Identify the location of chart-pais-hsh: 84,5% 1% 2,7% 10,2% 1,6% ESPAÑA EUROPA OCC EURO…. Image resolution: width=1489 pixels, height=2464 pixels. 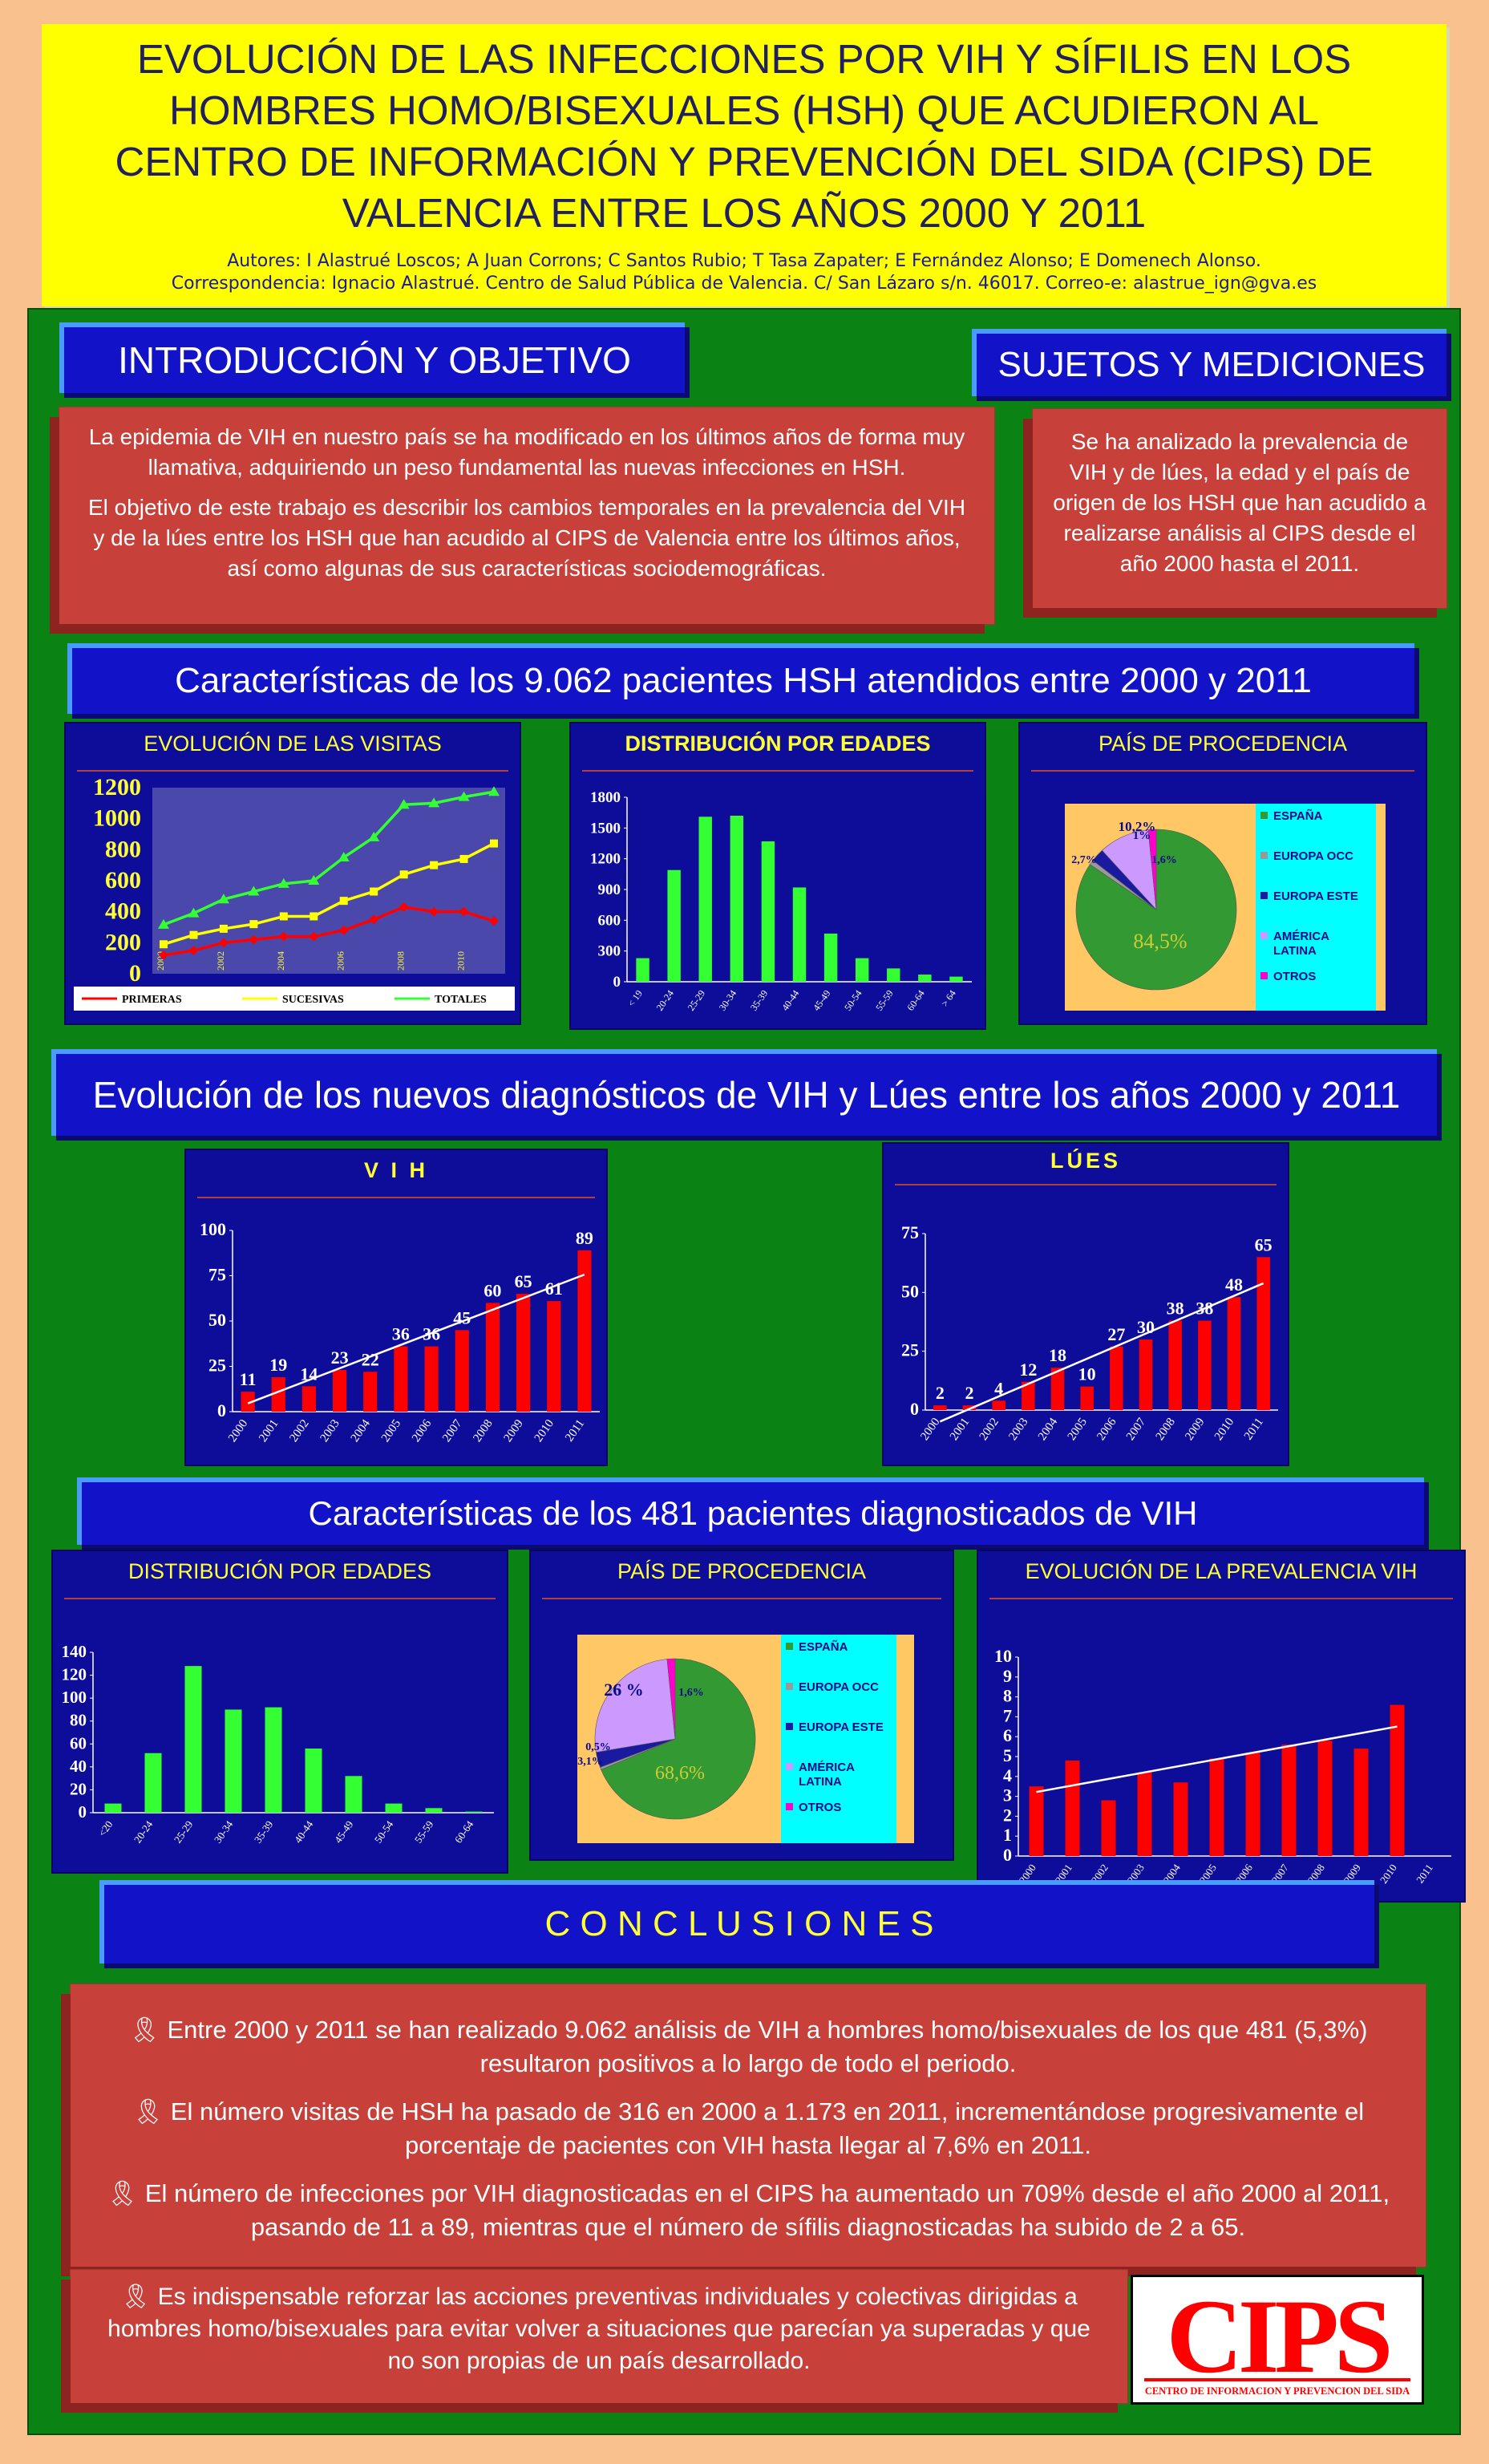
(1225, 907).